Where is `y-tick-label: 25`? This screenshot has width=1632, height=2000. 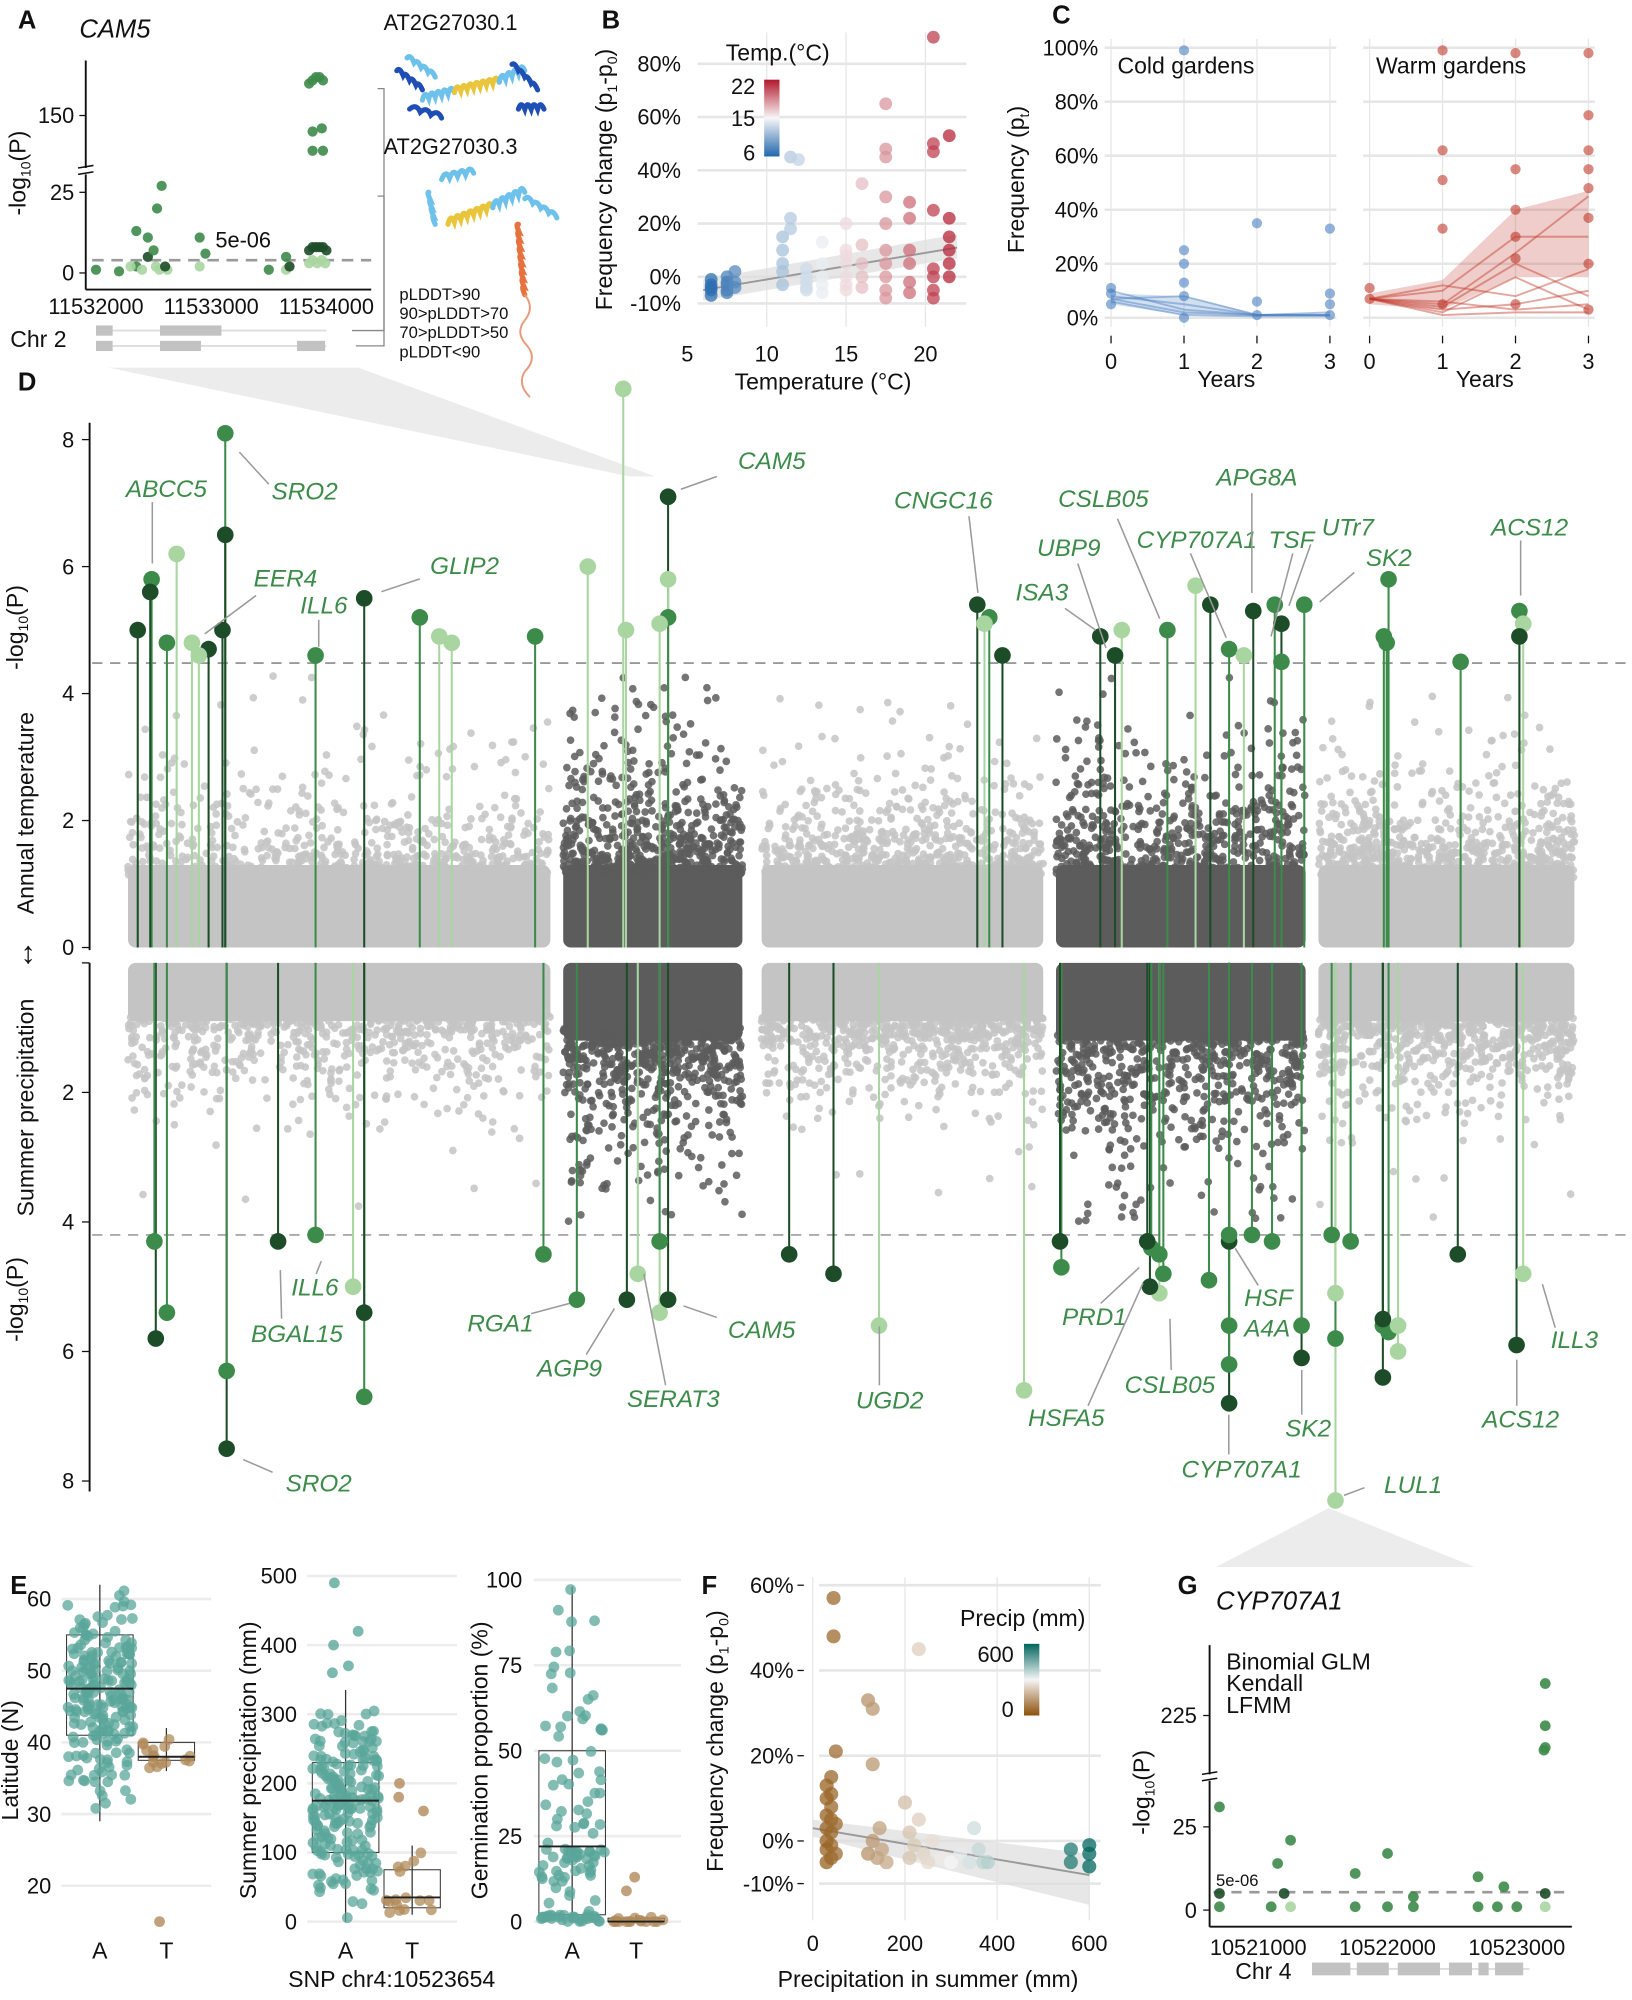 y-tick-label: 25 is located at coordinates (62, 192).